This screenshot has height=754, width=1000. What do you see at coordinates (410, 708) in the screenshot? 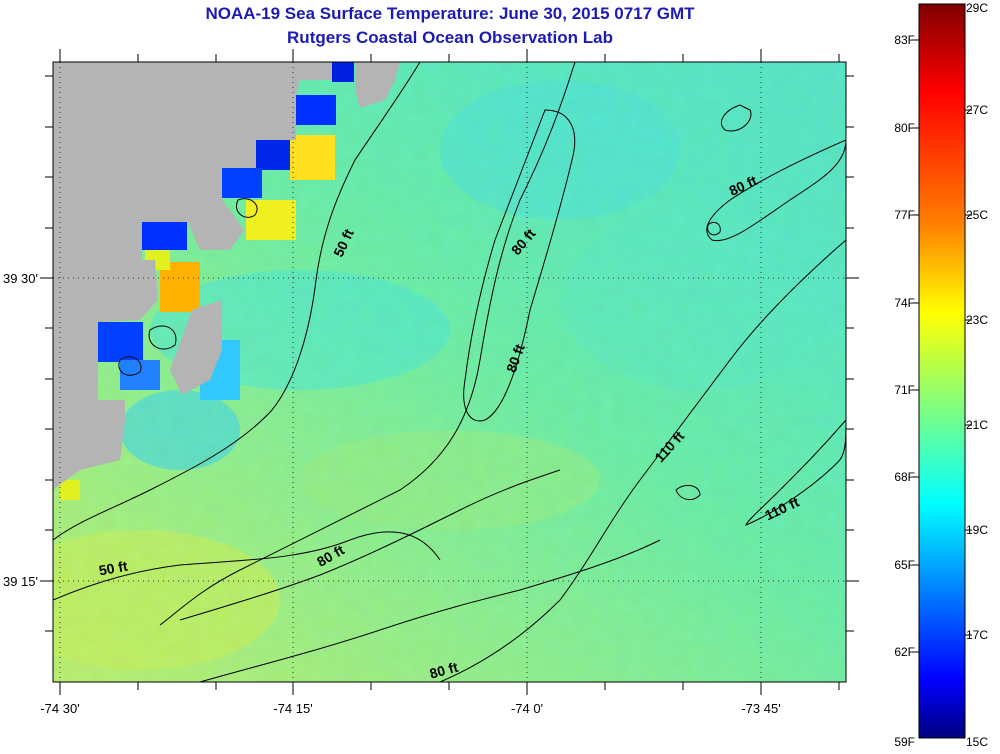
I see `longitude-labels: -74 30' -74 15' -74 0' -73 45'` at bounding box center [410, 708].